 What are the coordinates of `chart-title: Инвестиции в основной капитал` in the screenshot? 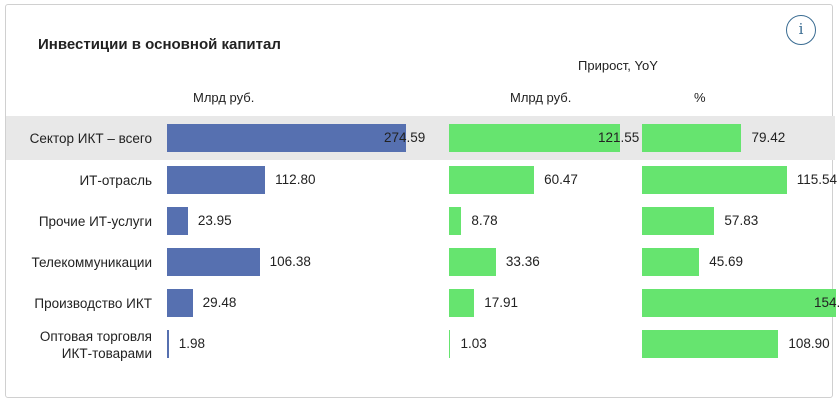 It's located at (159, 44).